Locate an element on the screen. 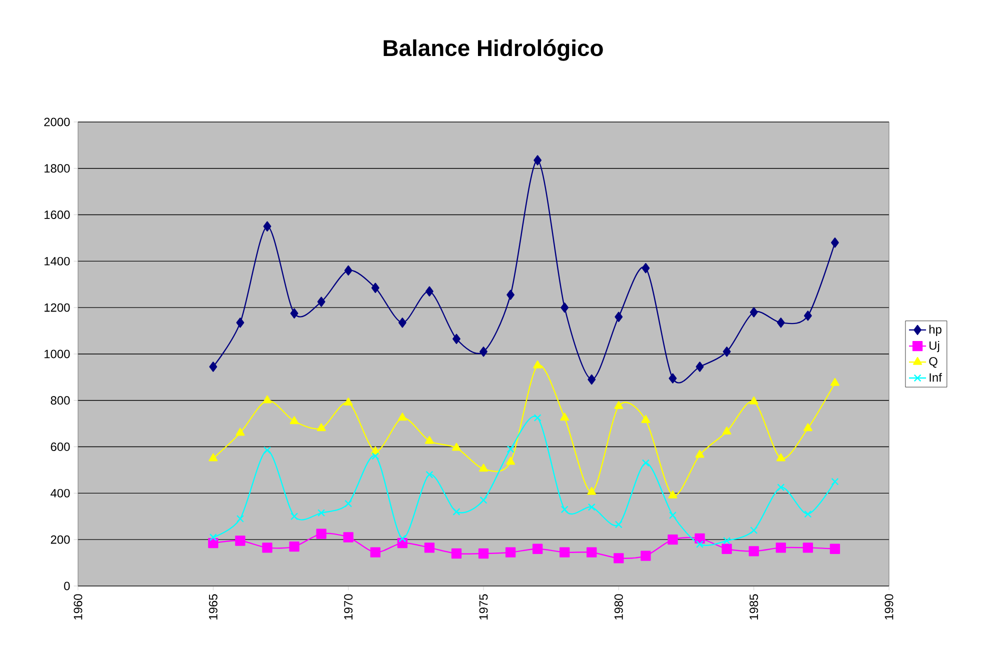  x-tick-label: 1985 is located at coordinates (754, 607).